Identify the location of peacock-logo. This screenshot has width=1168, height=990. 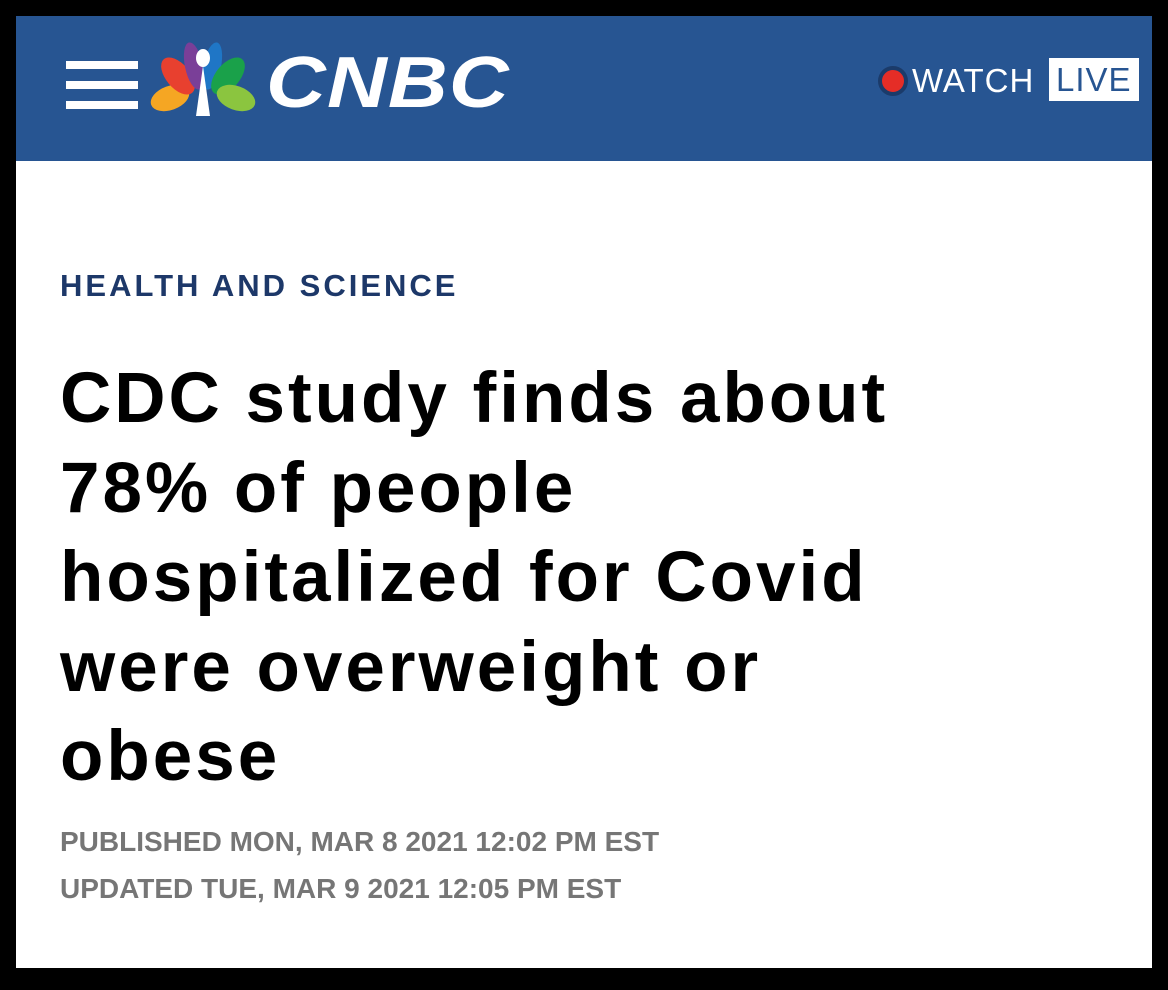
(203, 81).